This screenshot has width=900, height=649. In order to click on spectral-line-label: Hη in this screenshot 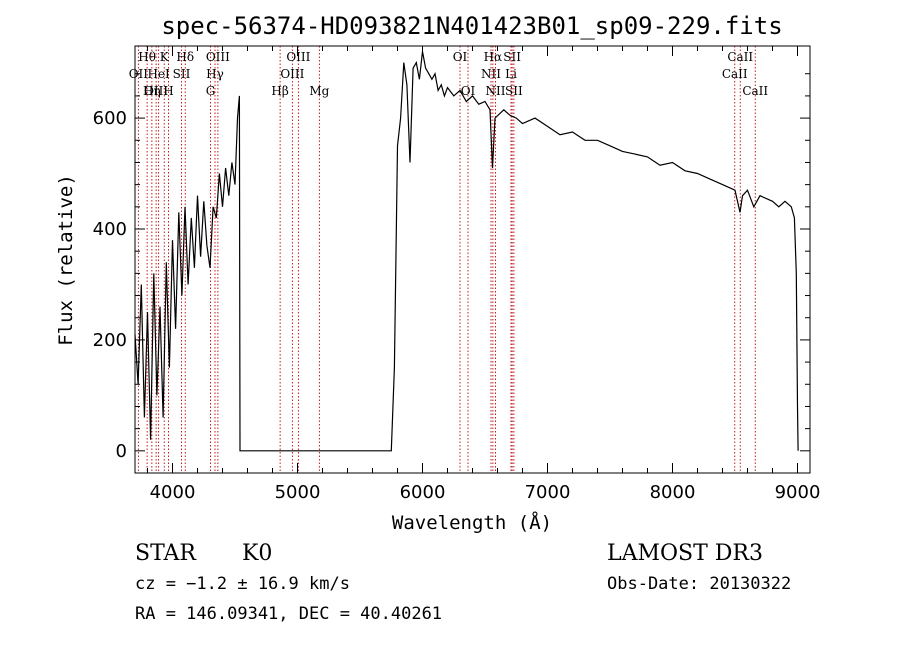, I will do `click(152, 91)`.